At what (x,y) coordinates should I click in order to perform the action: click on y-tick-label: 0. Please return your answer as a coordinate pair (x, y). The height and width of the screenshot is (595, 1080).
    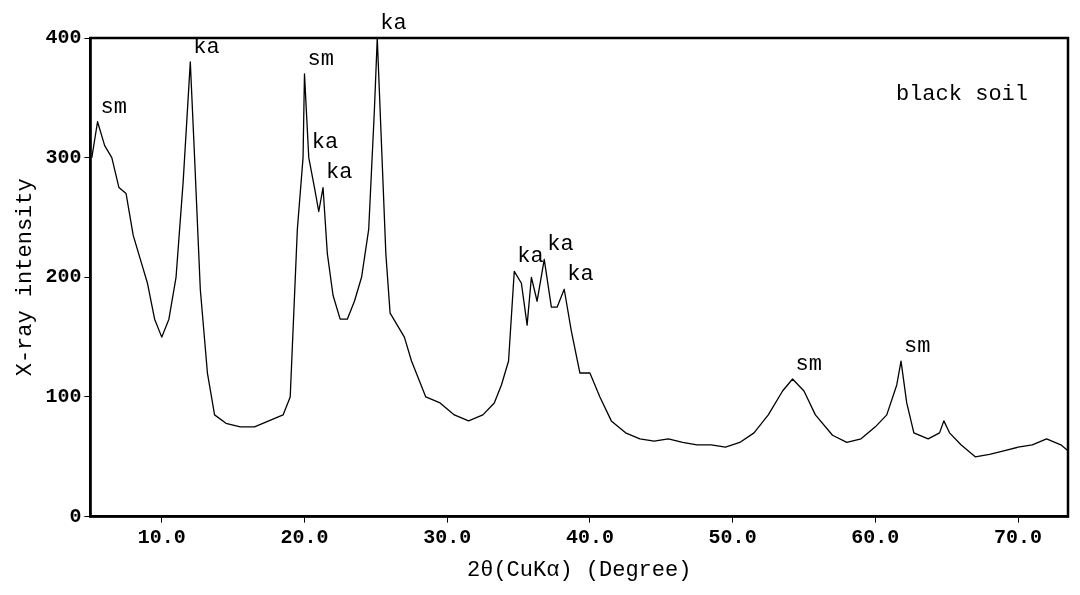
    Looking at the image, I should click on (75, 516).